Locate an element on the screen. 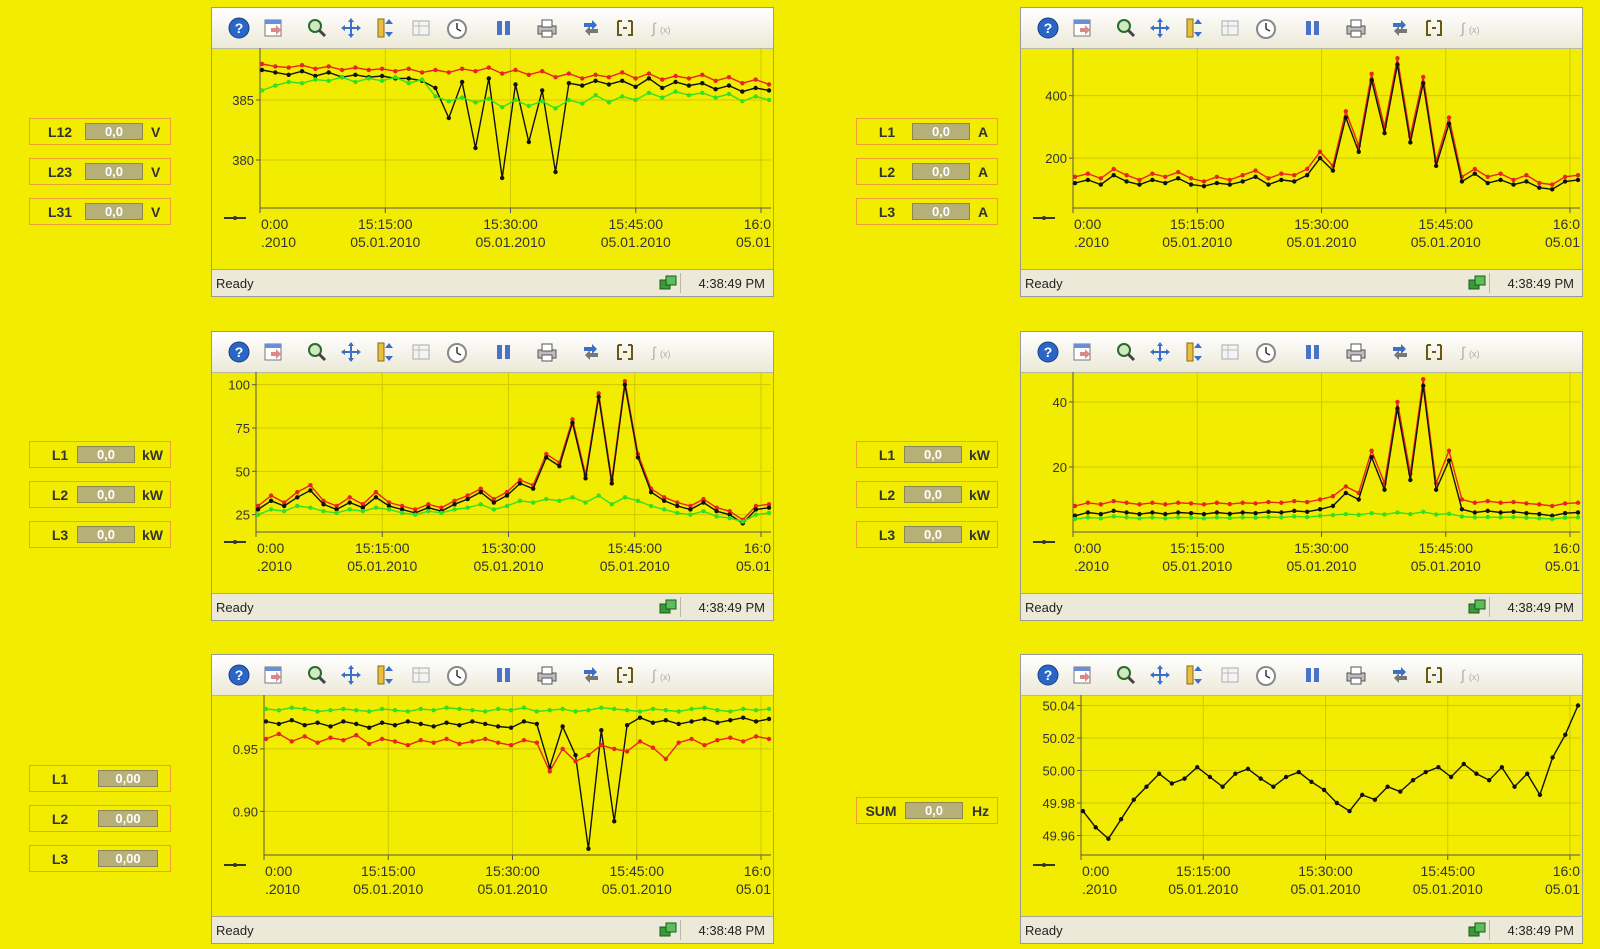 The height and width of the screenshot is (949, 1600). readout-L1-power2: L1 0,0 kW is located at coordinates (927, 454).